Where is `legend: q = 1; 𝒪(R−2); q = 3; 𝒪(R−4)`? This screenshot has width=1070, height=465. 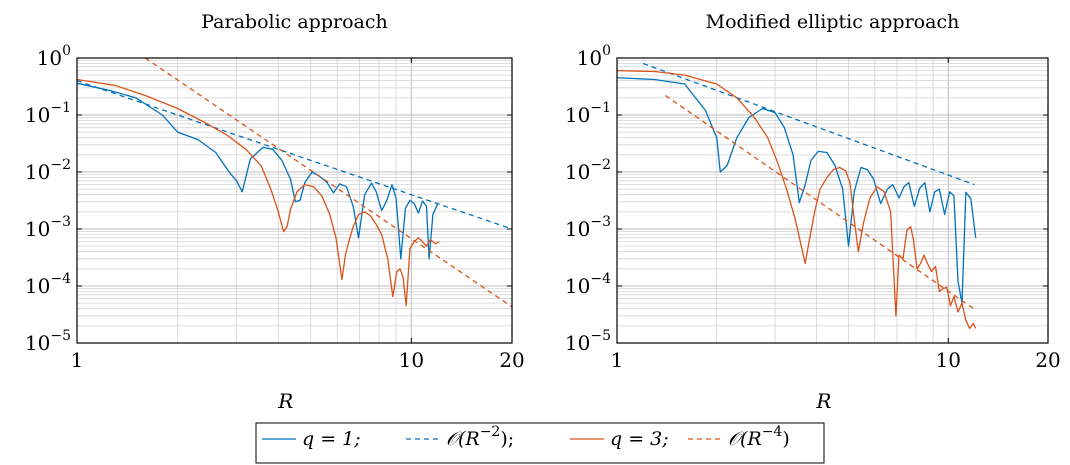 legend: q = 1; 𝒪(R−2); q = 3; 𝒪(R−4) is located at coordinates (540, 443).